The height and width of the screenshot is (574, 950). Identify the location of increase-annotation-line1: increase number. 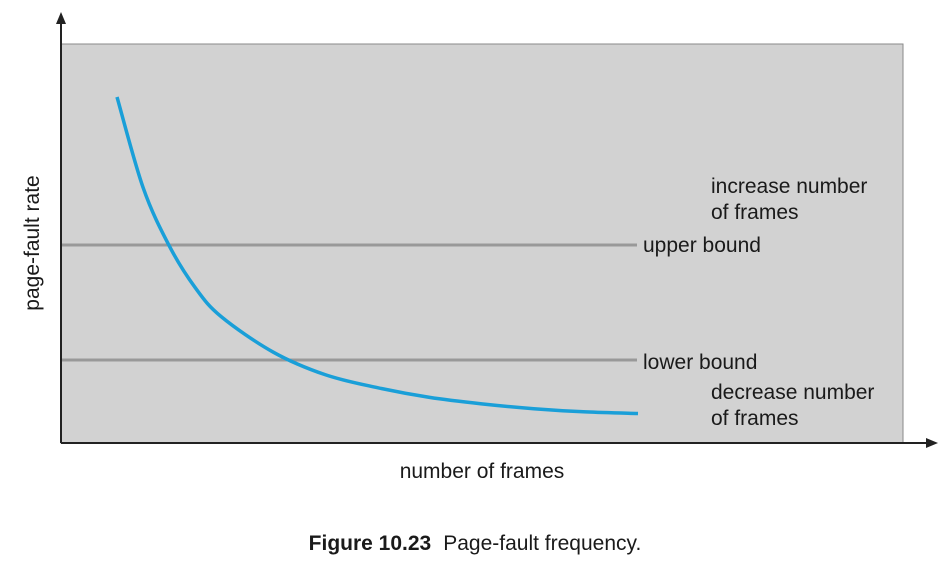
(789, 186).